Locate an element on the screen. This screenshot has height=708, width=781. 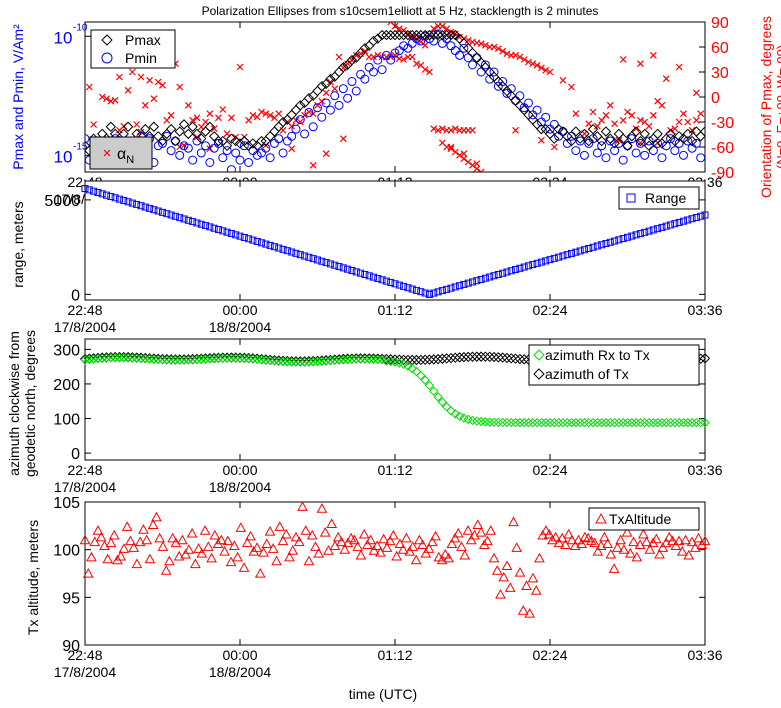
y-axis-label: Tx altitude, meters is located at coordinates (33, 577).